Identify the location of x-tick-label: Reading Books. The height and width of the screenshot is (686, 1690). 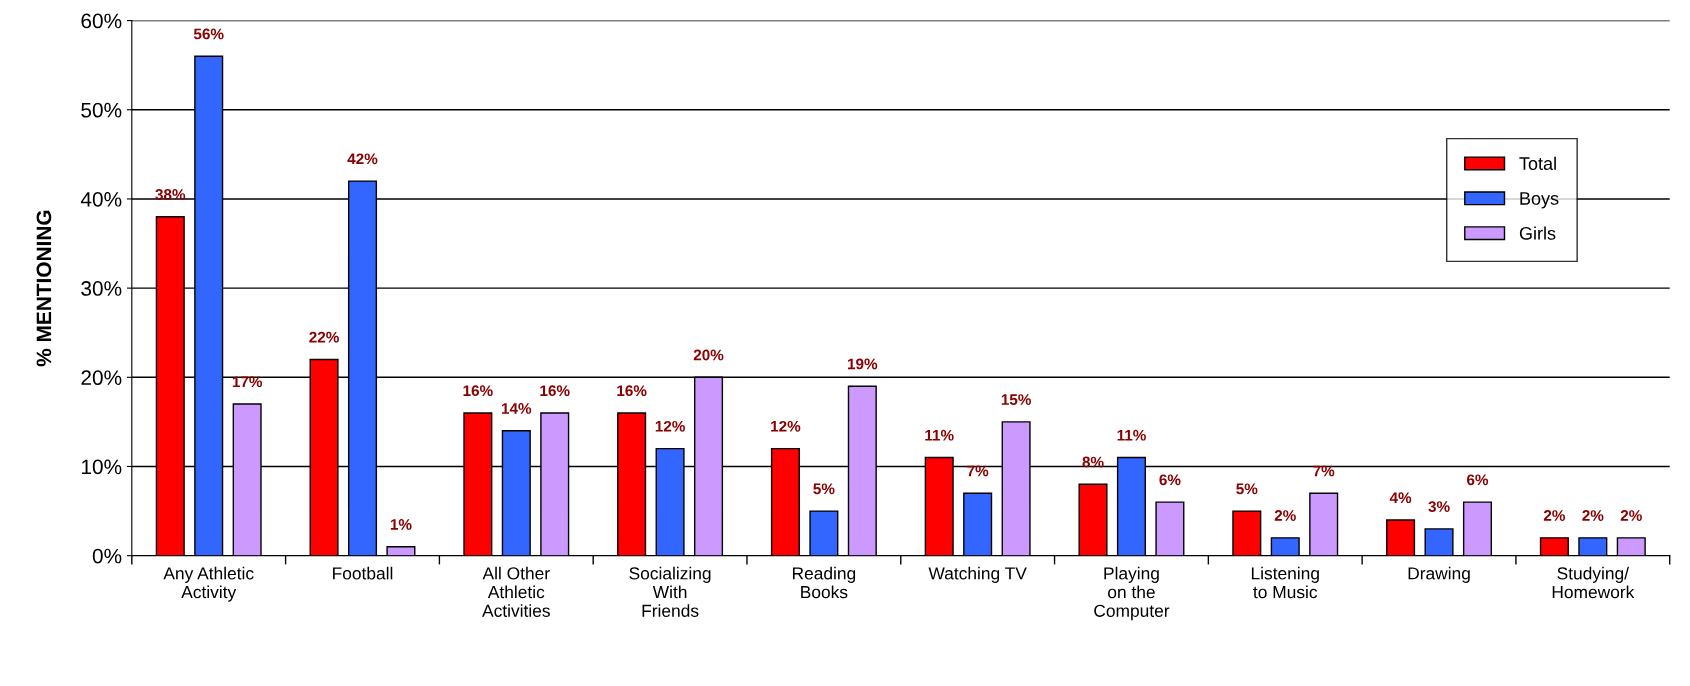
(824, 582).